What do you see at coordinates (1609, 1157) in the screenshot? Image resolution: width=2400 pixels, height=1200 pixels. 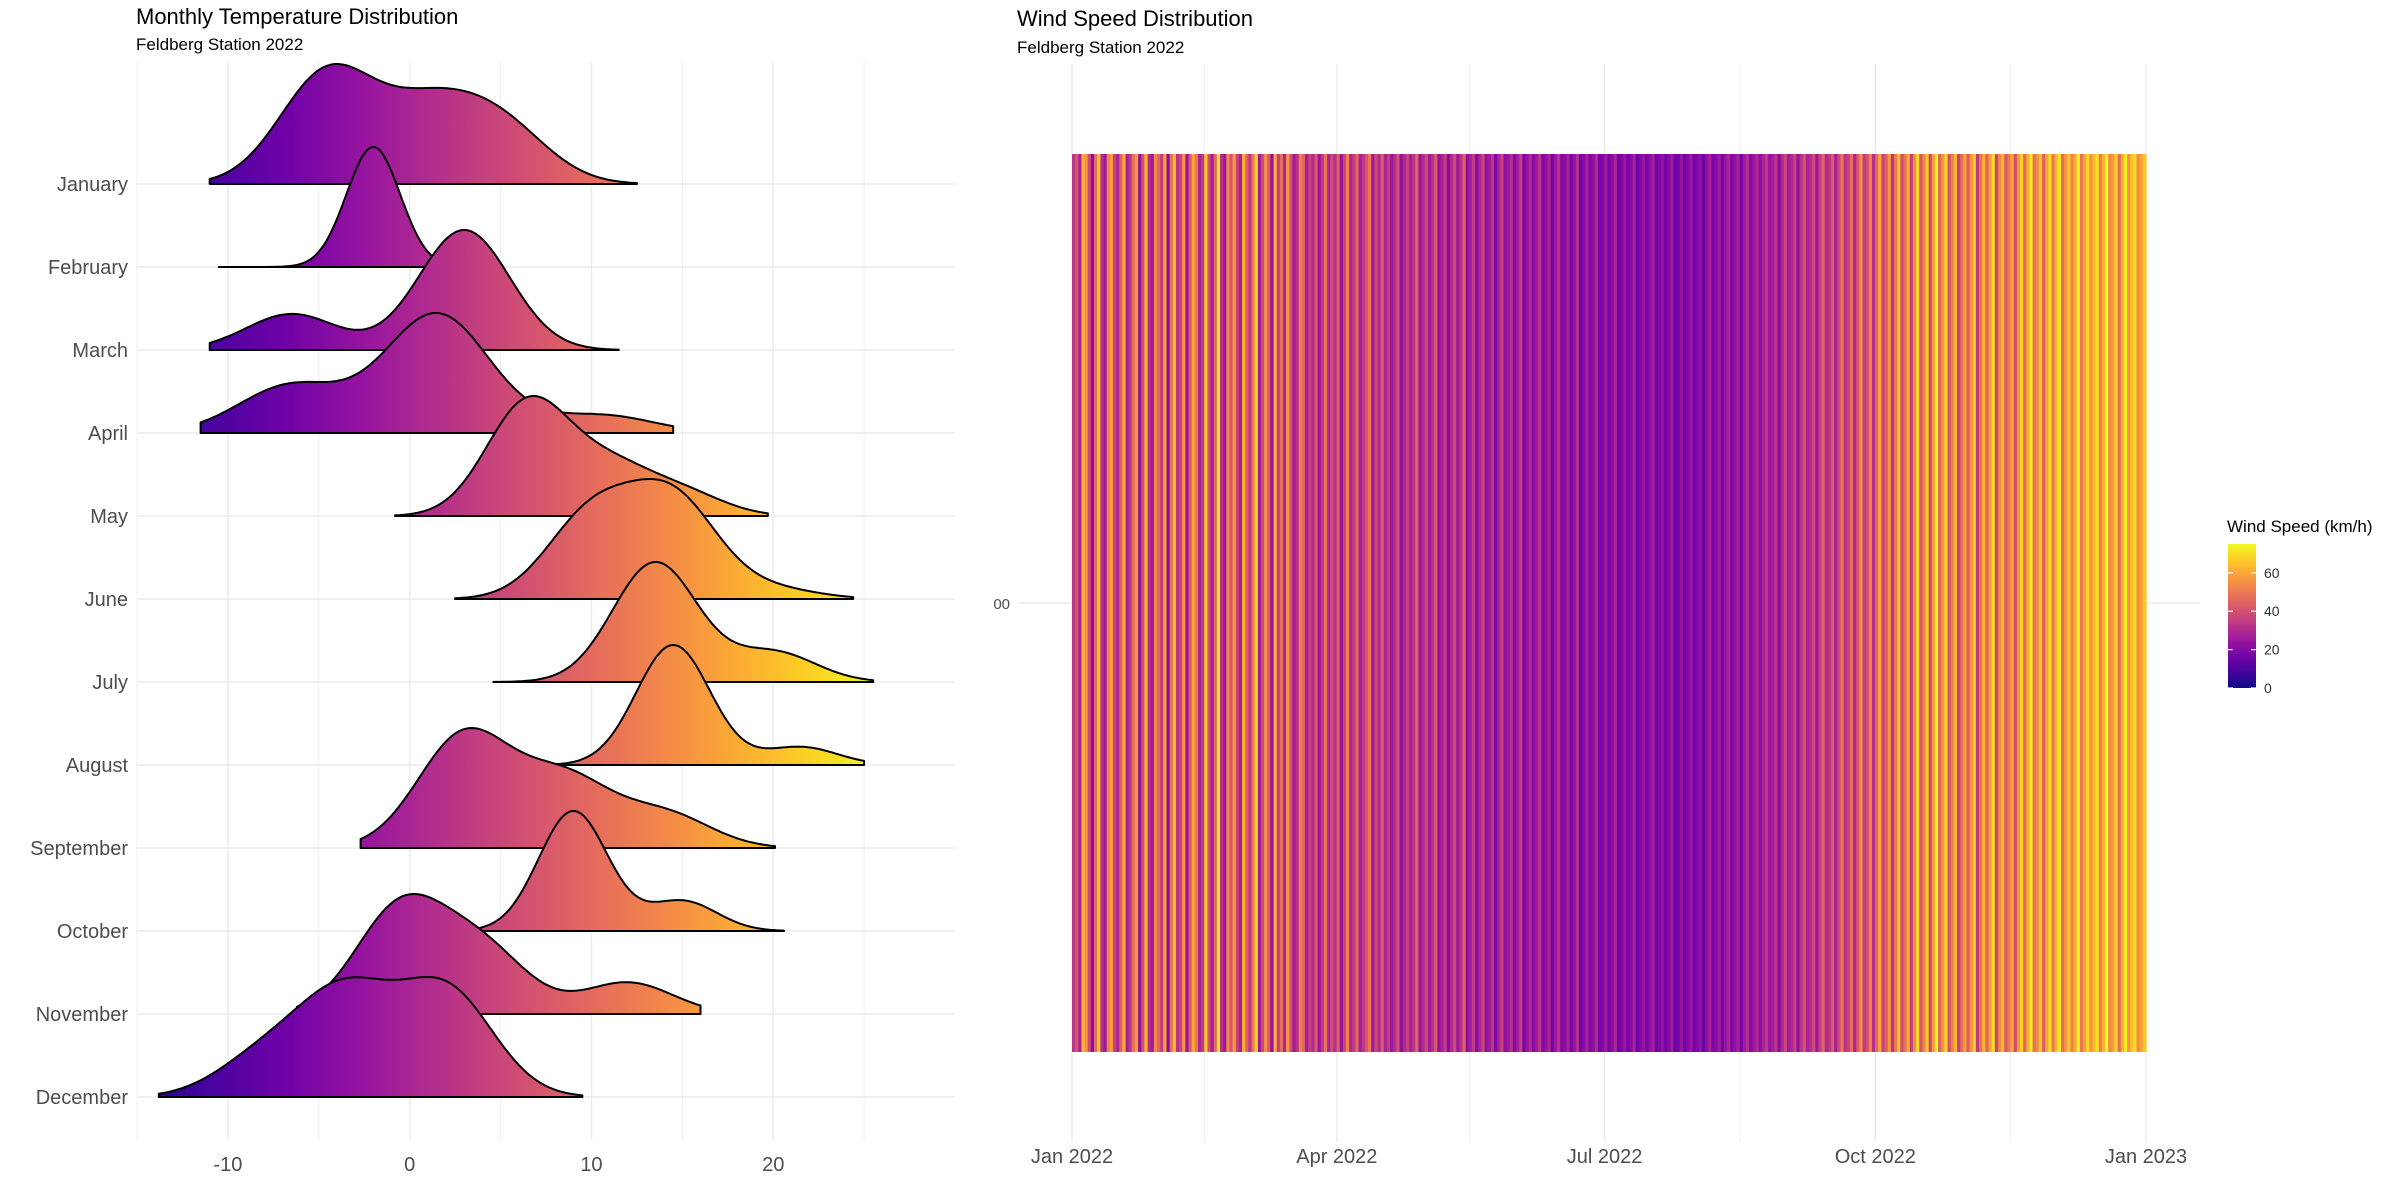 I see `wind-x-axis: Jan 2022 Apr 2022 Jul 2022 Oct 2022 Jan 2023` at bounding box center [1609, 1157].